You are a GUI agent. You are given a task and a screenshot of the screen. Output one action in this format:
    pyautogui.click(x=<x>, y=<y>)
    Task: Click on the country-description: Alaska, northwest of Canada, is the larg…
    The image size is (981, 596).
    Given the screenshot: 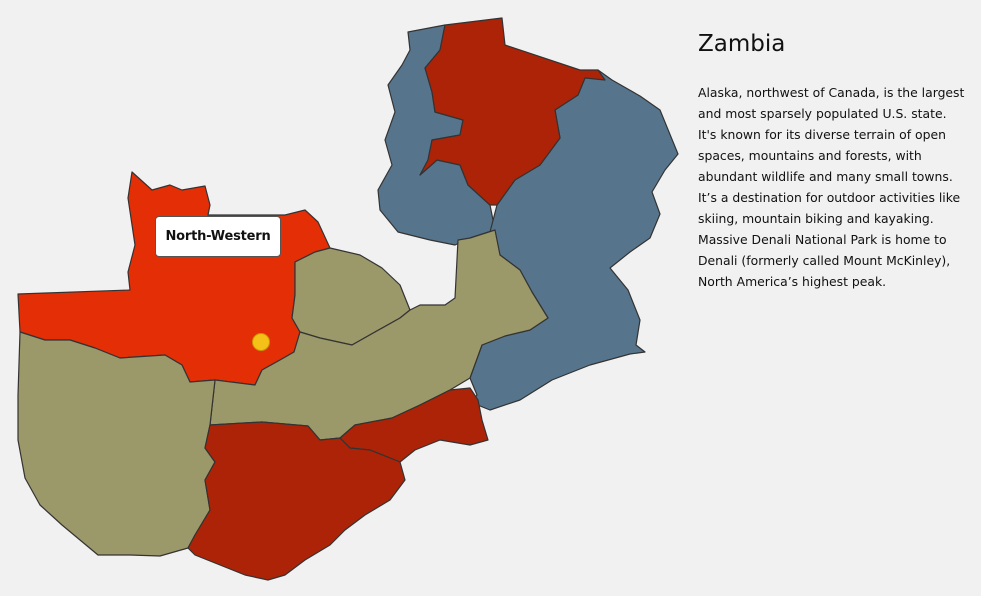 What is the action you would take?
    pyautogui.click(x=831, y=187)
    